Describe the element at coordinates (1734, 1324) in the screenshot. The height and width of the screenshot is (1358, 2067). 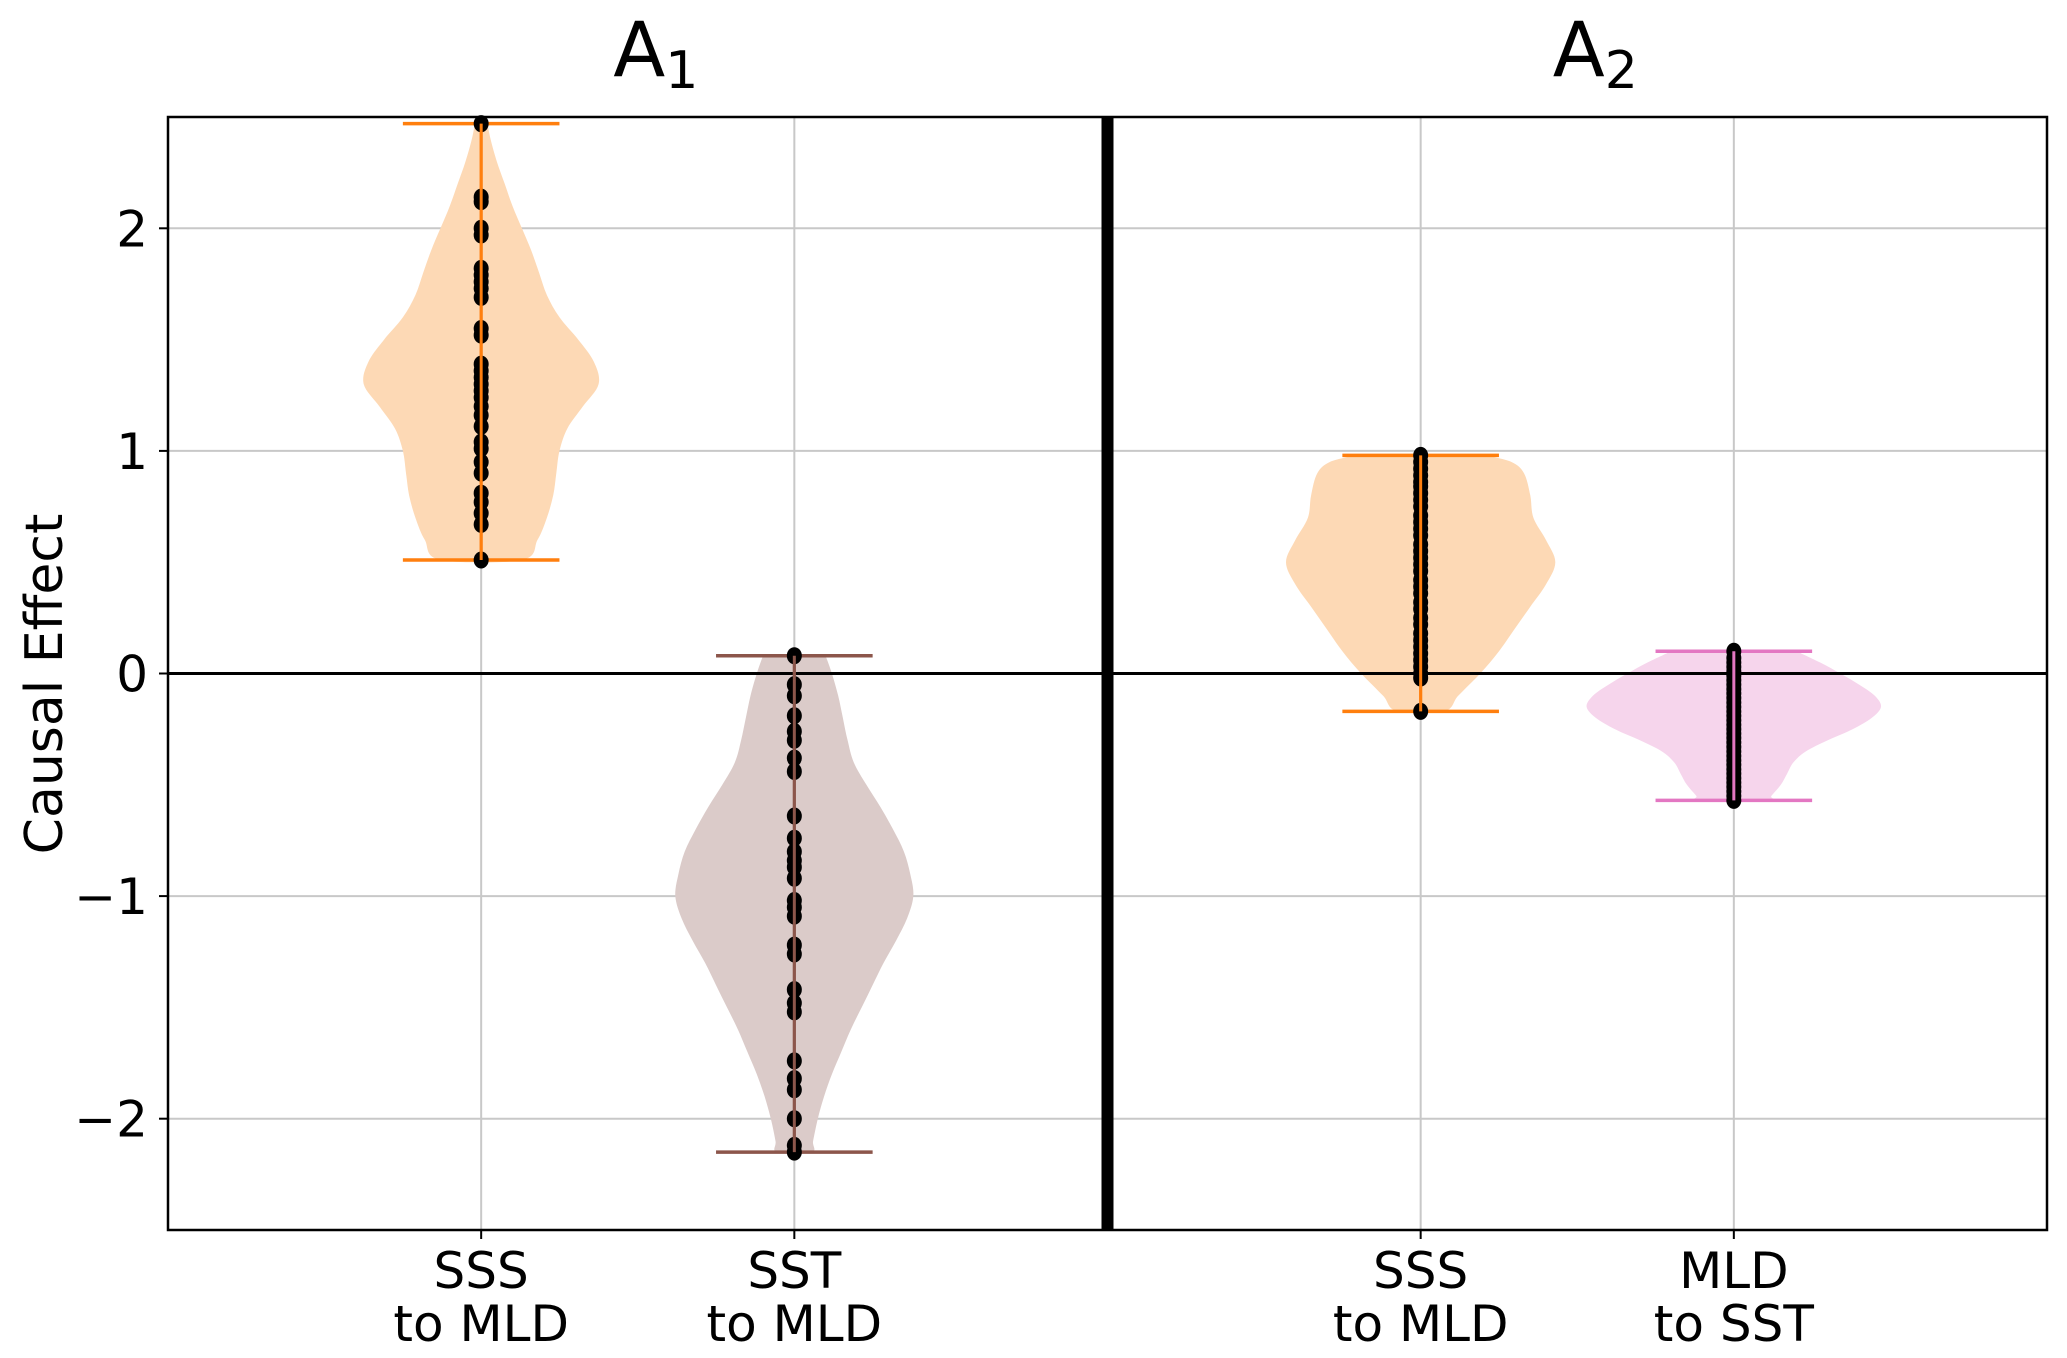
I see `x-tick-label-line2: to SST` at that location.